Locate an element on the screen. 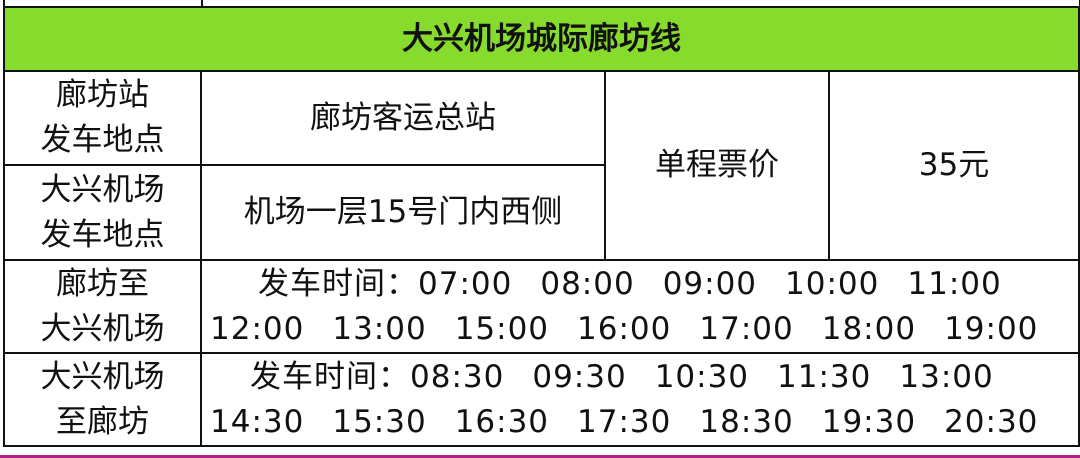 The height and width of the screenshot is (458, 1080). departure-time: 07:00 is located at coordinates (465, 283).